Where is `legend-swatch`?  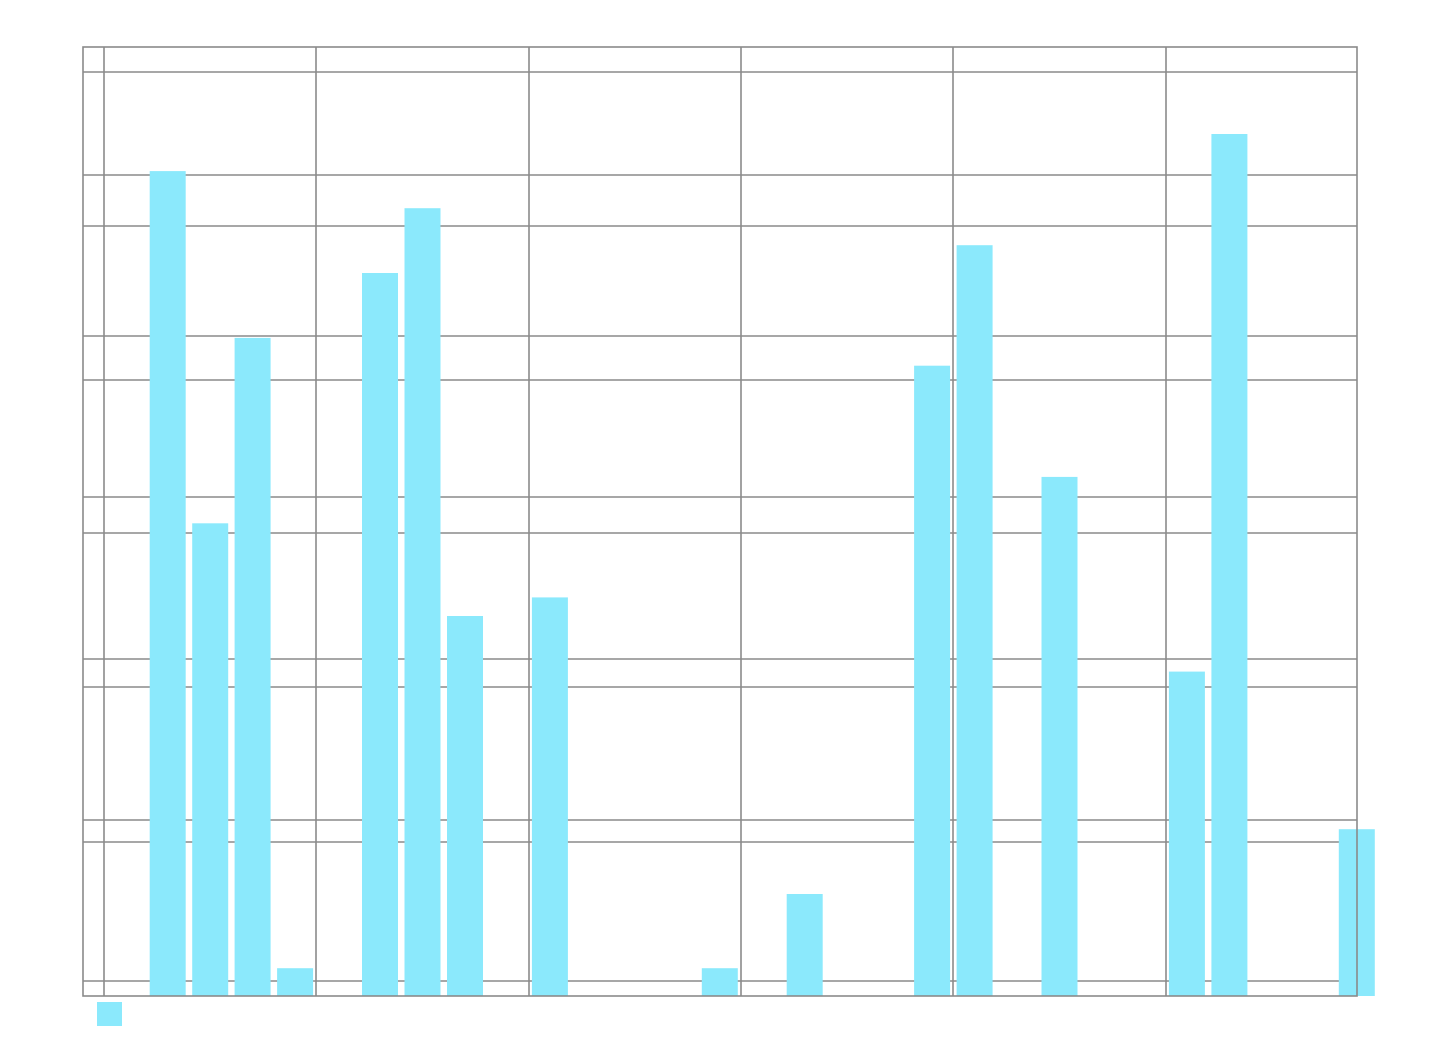
legend-swatch is located at coordinates (109, 1014).